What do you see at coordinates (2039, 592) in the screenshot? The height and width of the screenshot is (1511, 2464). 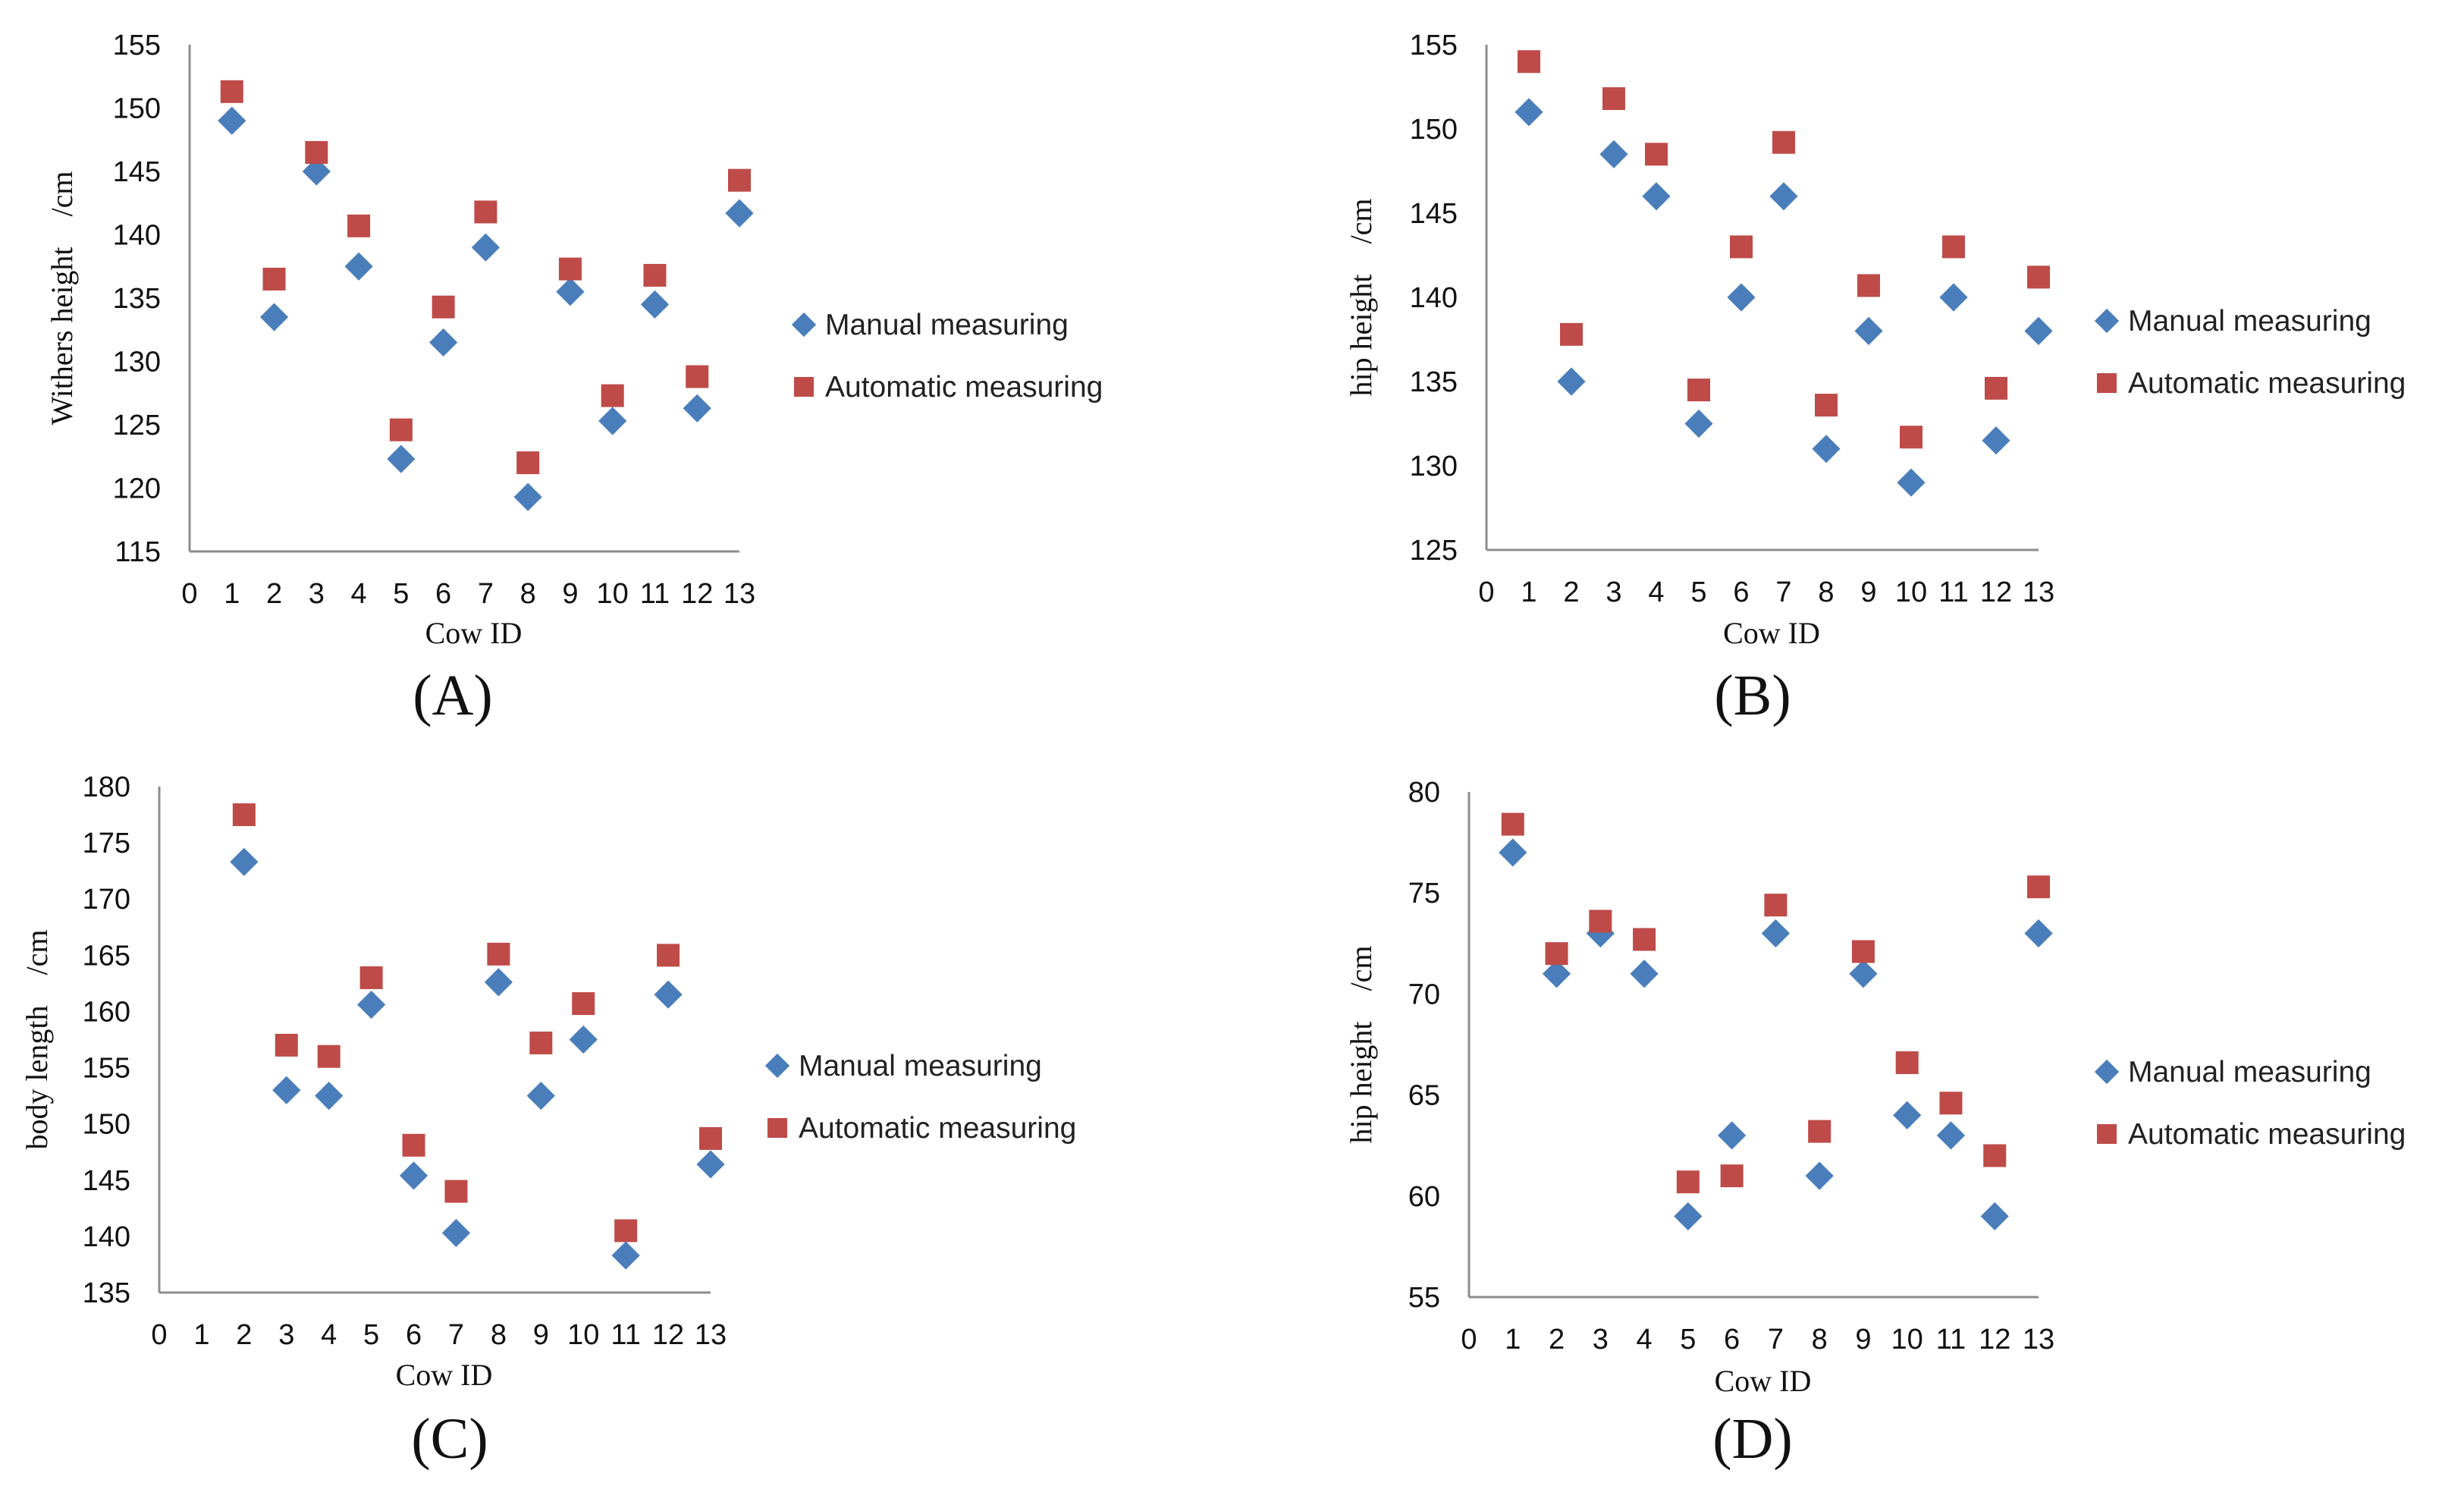 I see `x-tick-label: 13` at bounding box center [2039, 592].